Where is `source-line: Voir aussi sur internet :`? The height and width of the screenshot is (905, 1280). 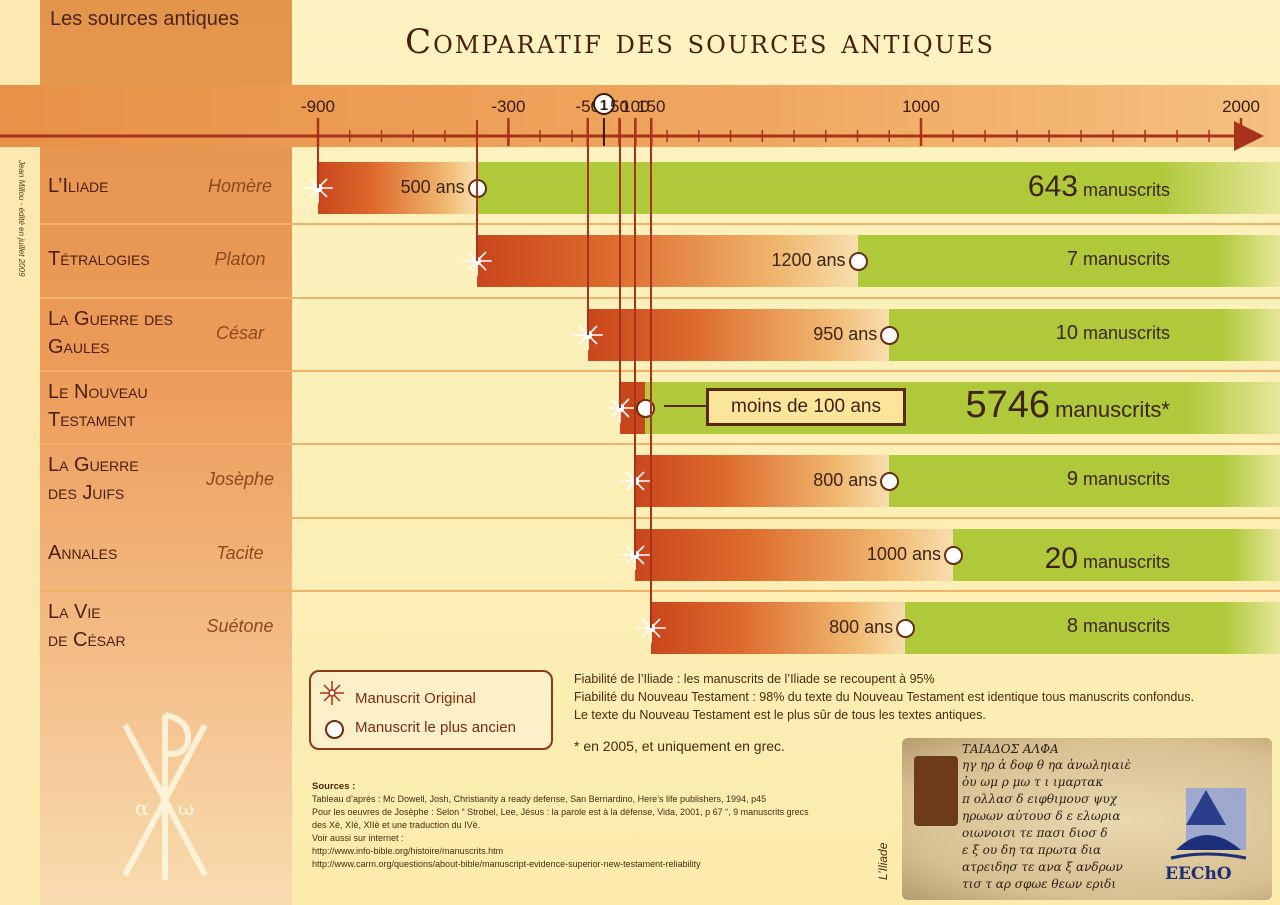 source-line: Voir aussi sur internet : is located at coordinates (358, 838).